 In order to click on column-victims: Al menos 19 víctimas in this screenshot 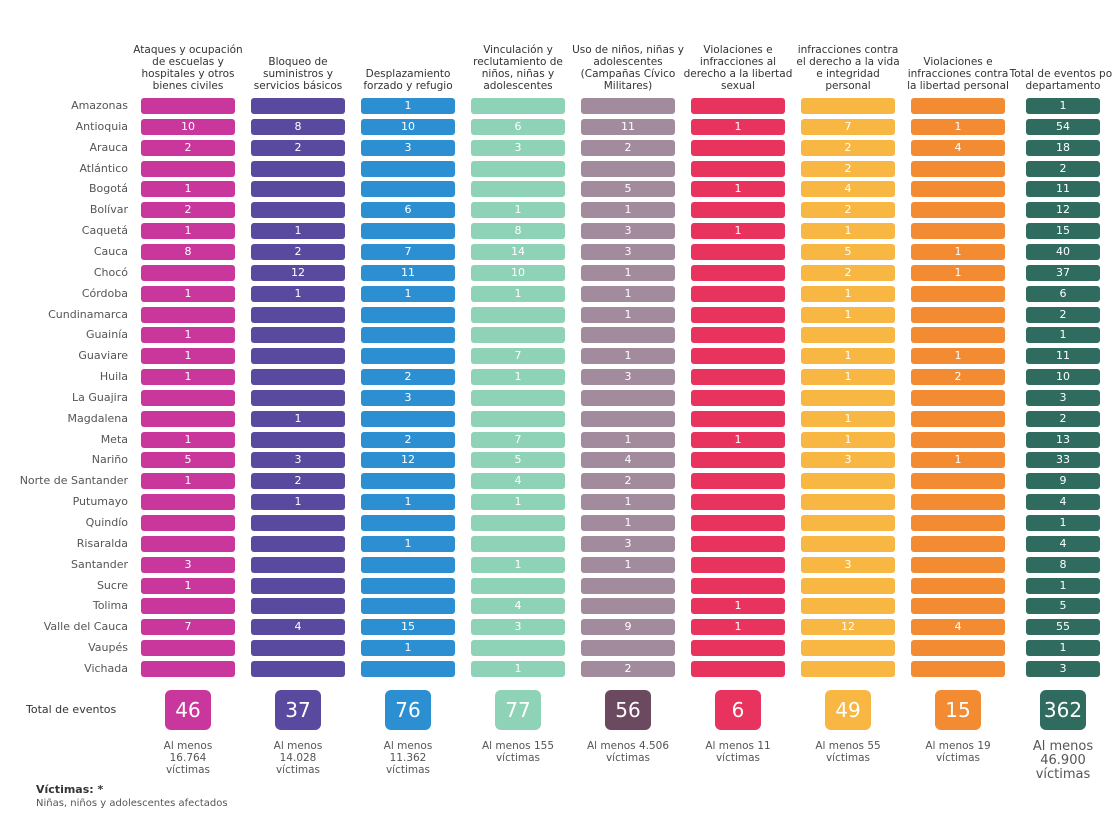, I will do `click(958, 752)`.